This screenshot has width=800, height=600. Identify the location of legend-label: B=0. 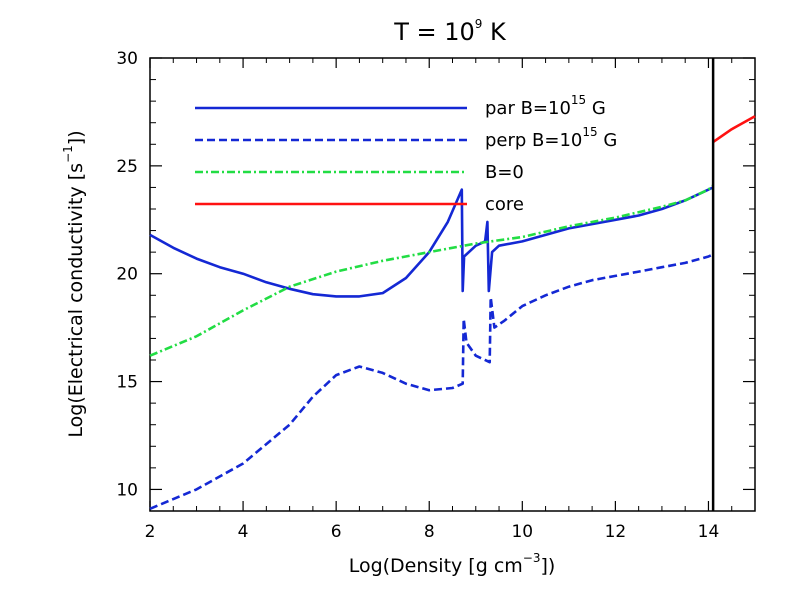
(504, 172).